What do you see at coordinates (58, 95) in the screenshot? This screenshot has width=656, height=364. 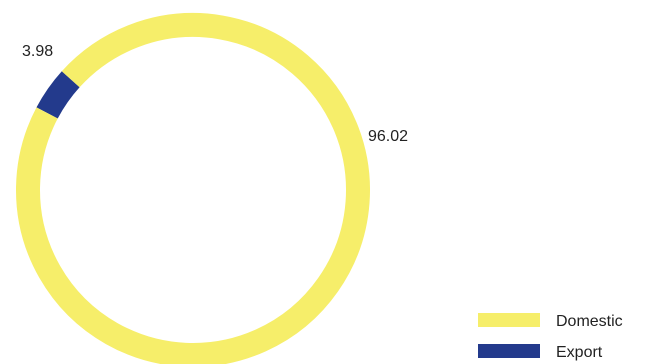 I see `donut-slice-export` at bounding box center [58, 95].